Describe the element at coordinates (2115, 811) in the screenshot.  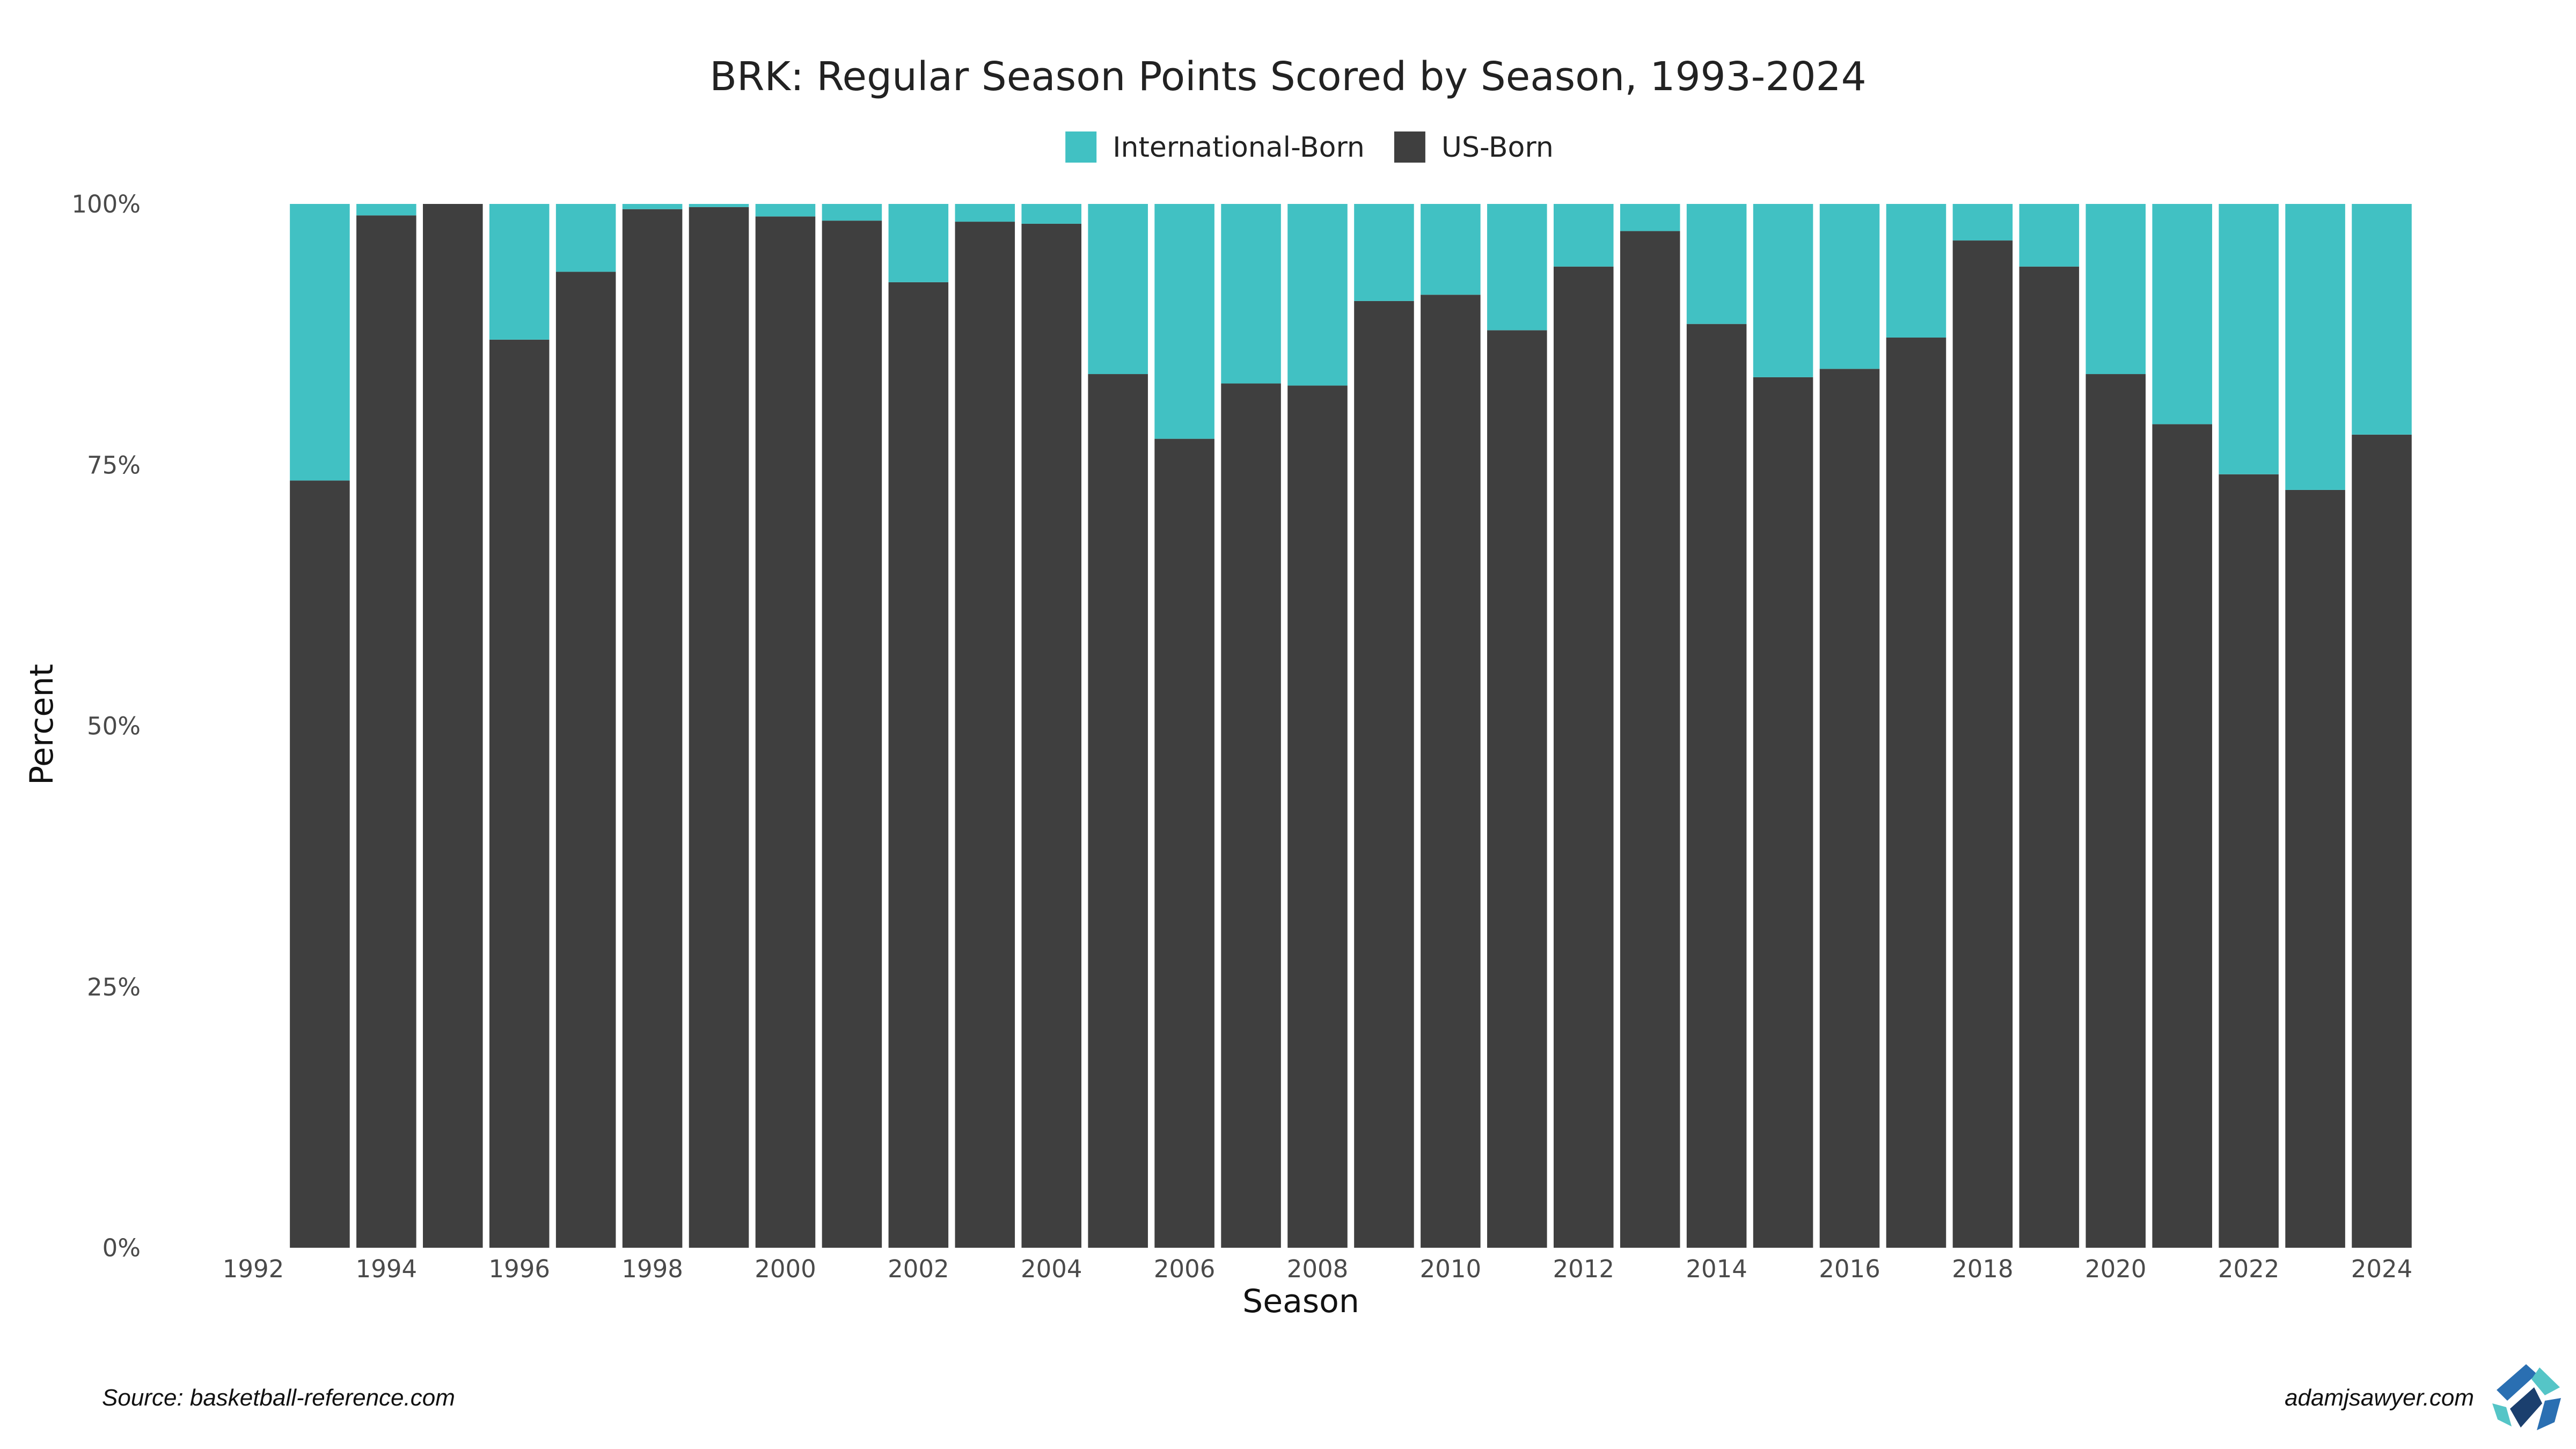
I see `bar-us-born-2020` at that location.